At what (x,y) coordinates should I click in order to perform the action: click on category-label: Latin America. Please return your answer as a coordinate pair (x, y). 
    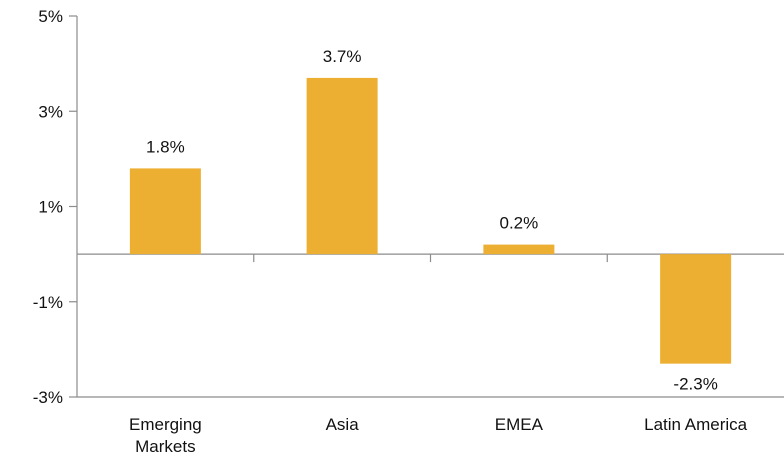
    Looking at the image, I should click on (696, 424).